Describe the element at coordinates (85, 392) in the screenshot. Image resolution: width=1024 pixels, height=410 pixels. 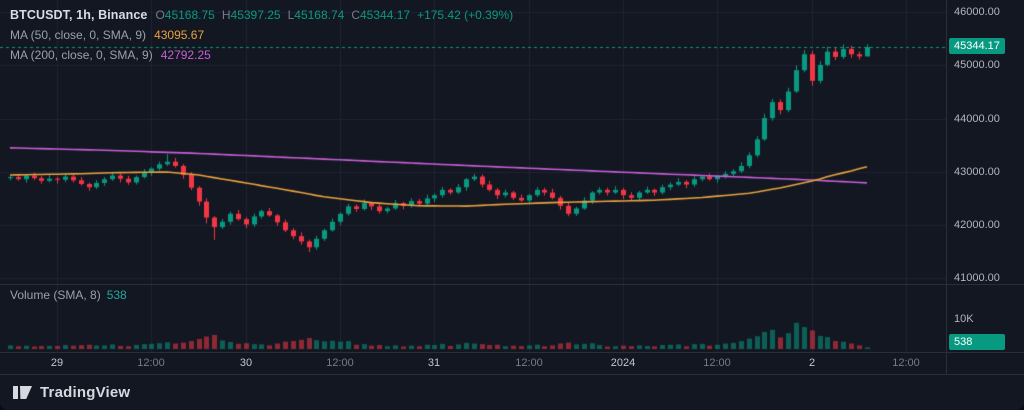
I see `brand-name: TradingView` at that location.